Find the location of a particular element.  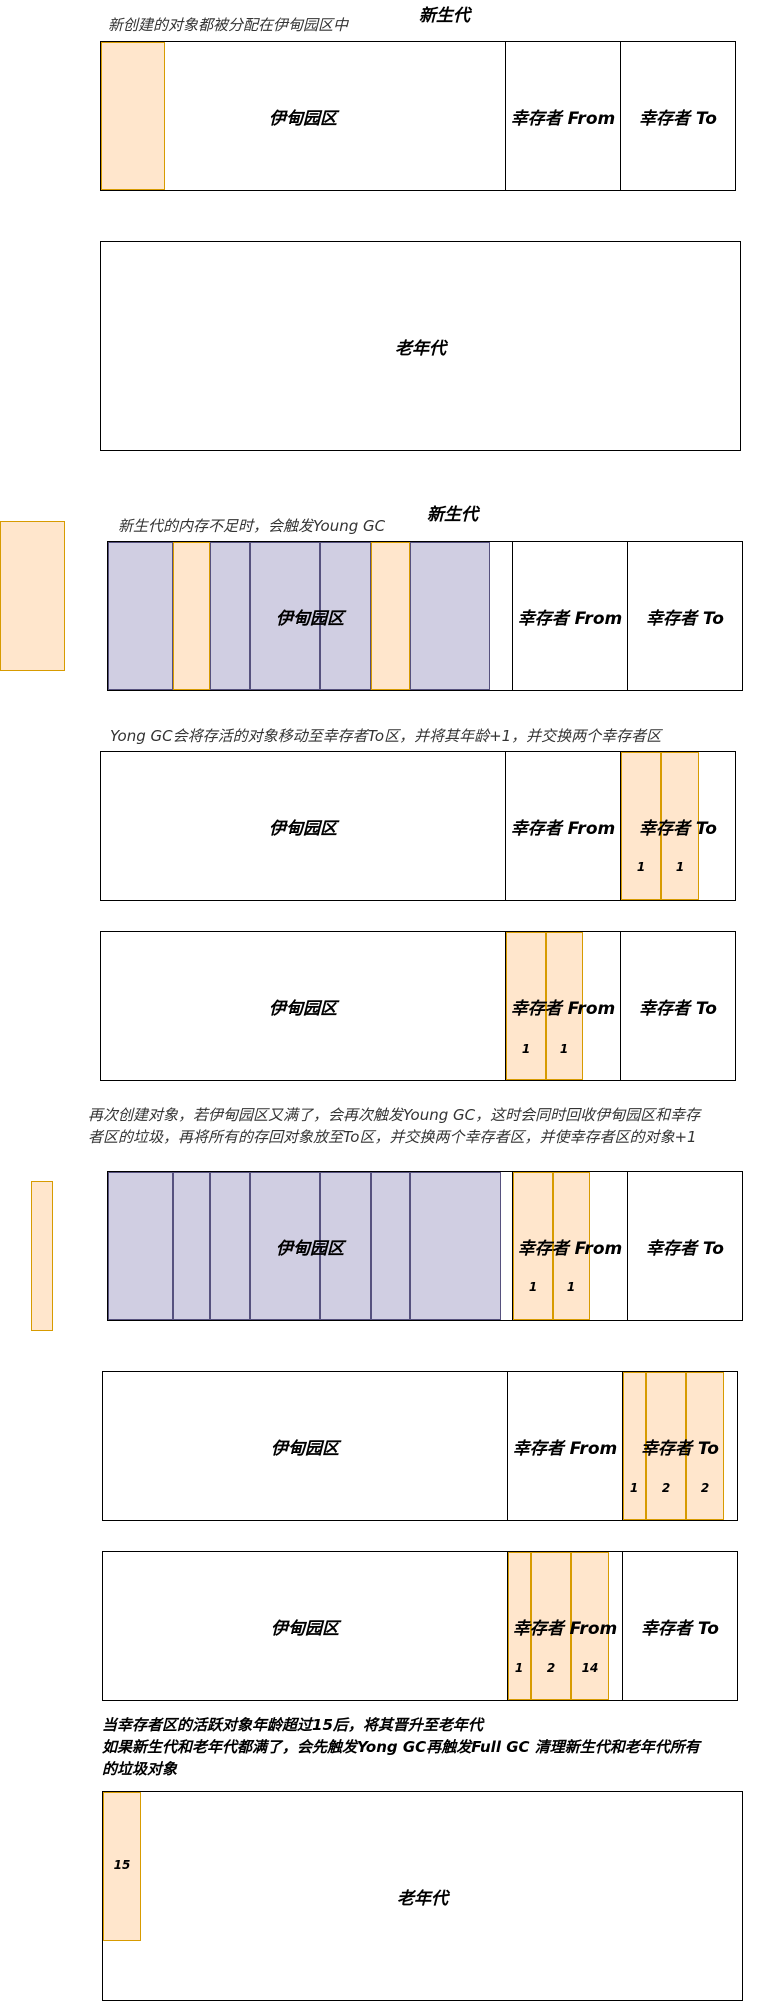

young-gen-title-2: 新生代 is located at coordinates (452, 515).